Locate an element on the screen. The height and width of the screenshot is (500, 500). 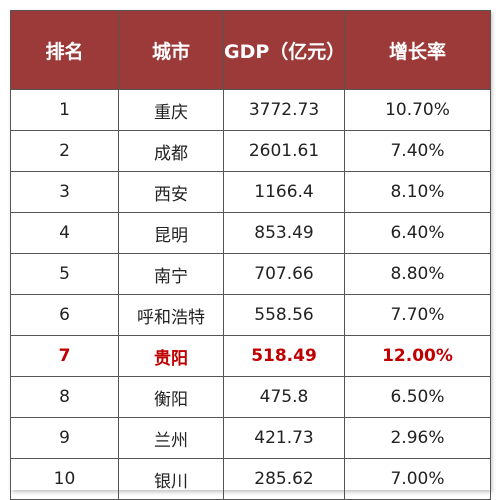
cell-rank: 4 is located at coordinates (64, 233).